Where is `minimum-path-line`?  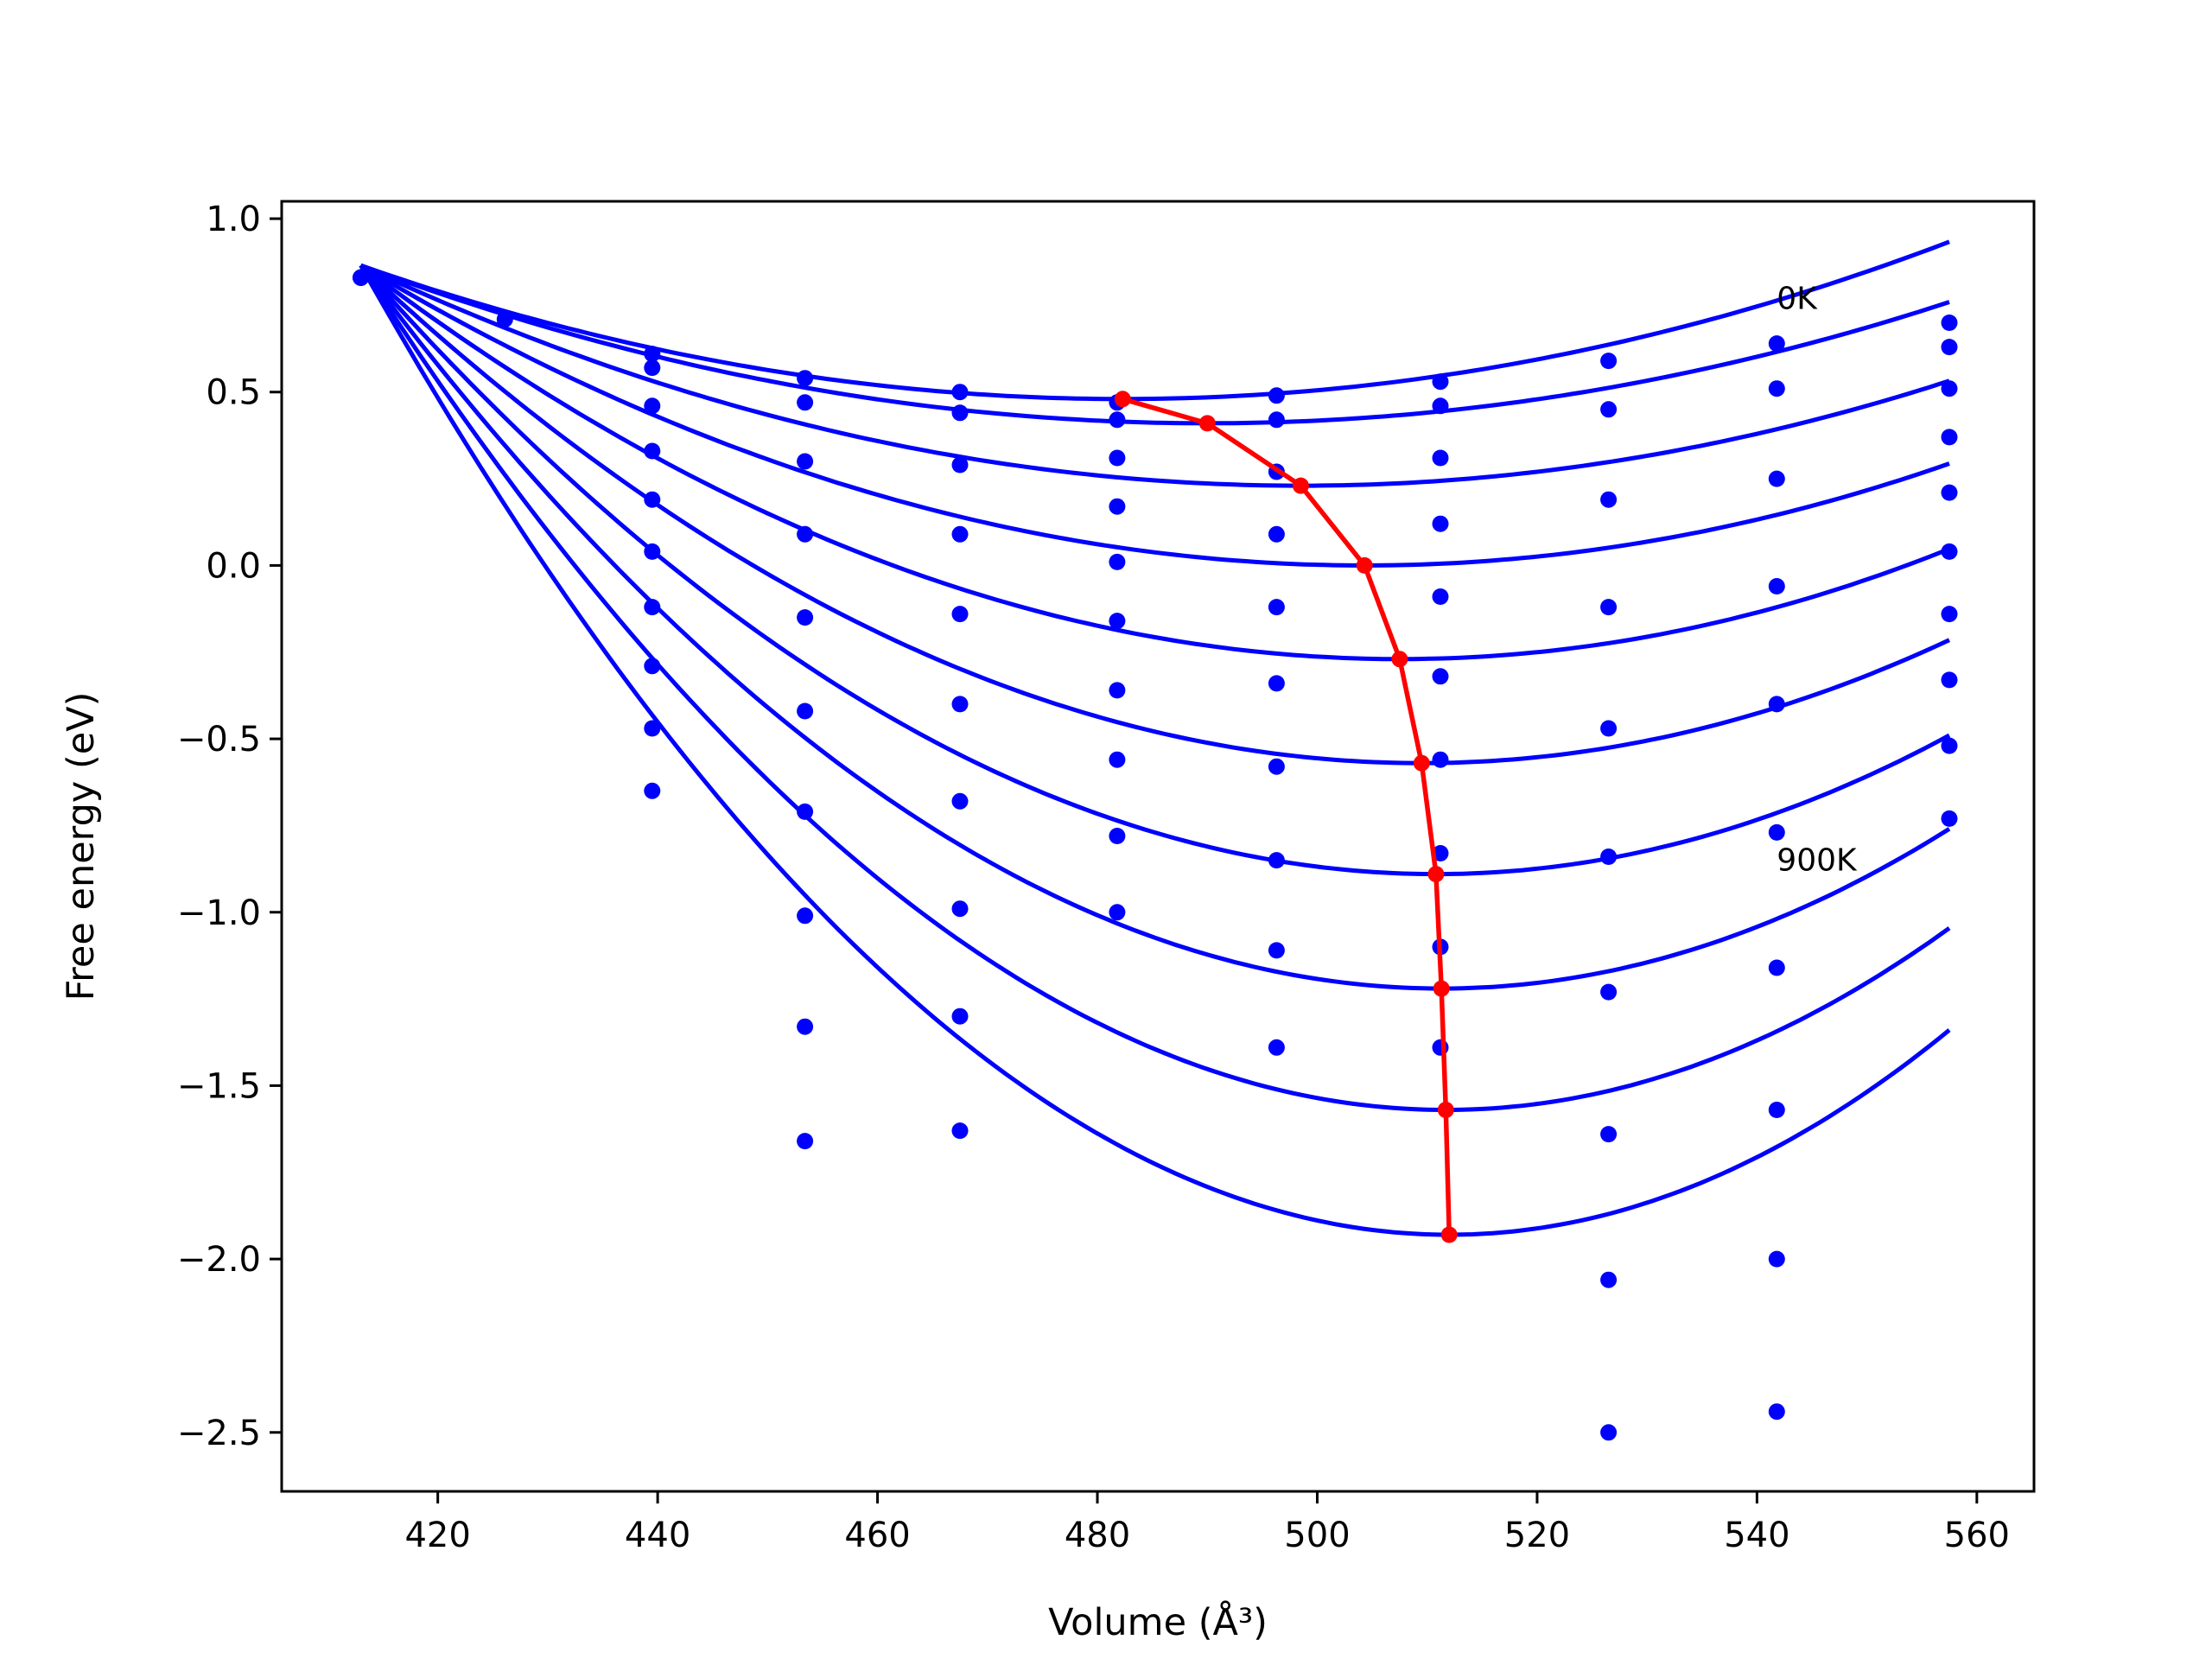 minimum-path-line is located at coordinates (1287, 816).